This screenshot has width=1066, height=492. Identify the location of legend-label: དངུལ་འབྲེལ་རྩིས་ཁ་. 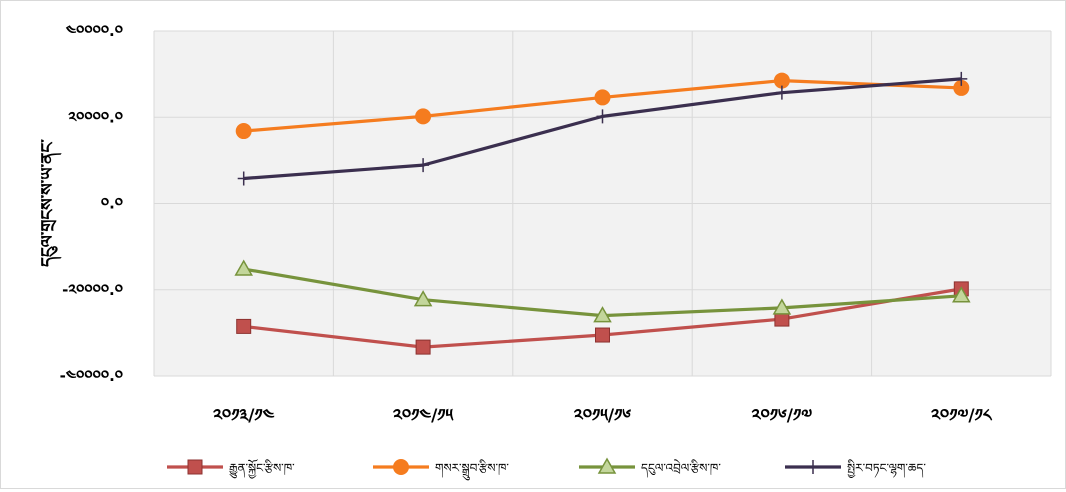
(681, 468).